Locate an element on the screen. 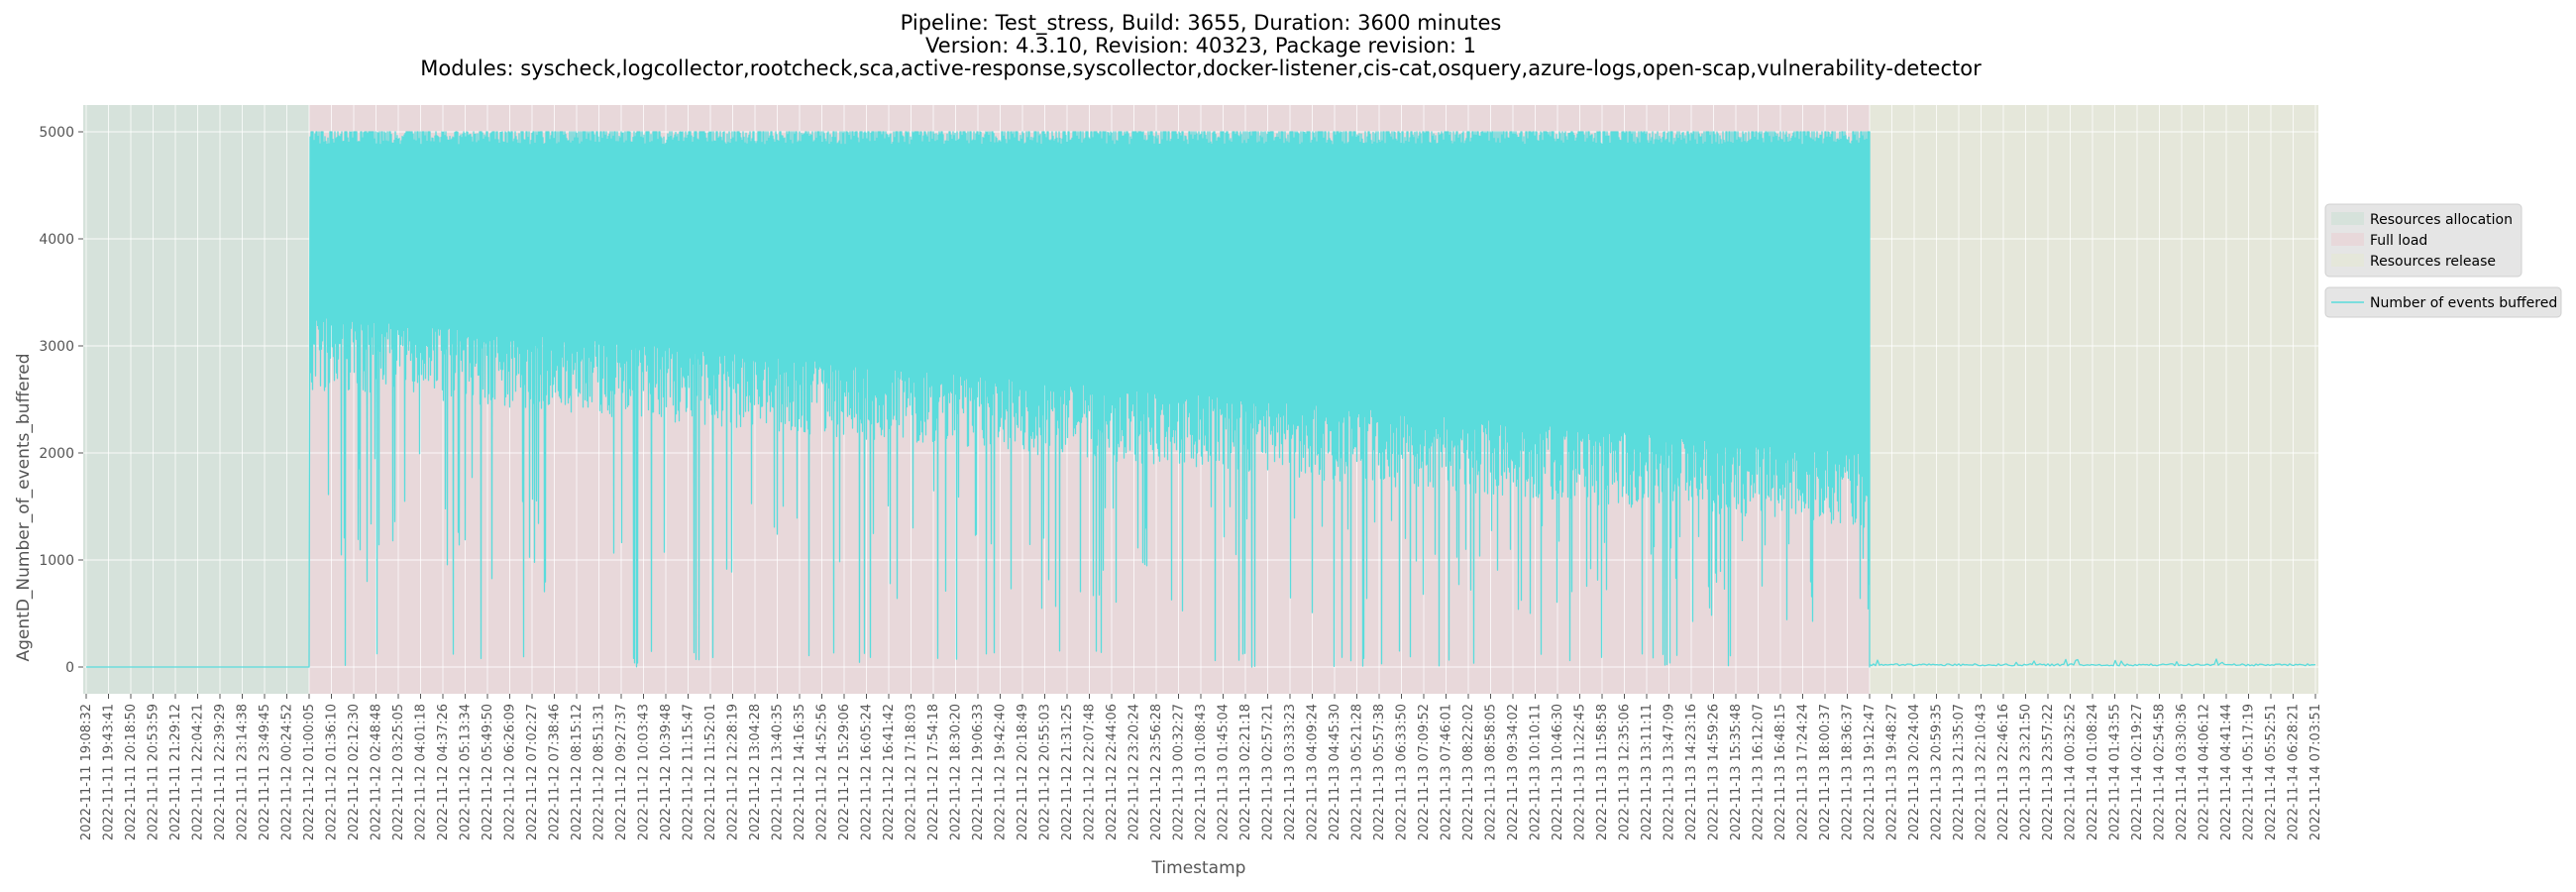  y-axis-label: AgentD_Number_of_events_buffered is located at coordinates (24, 508).